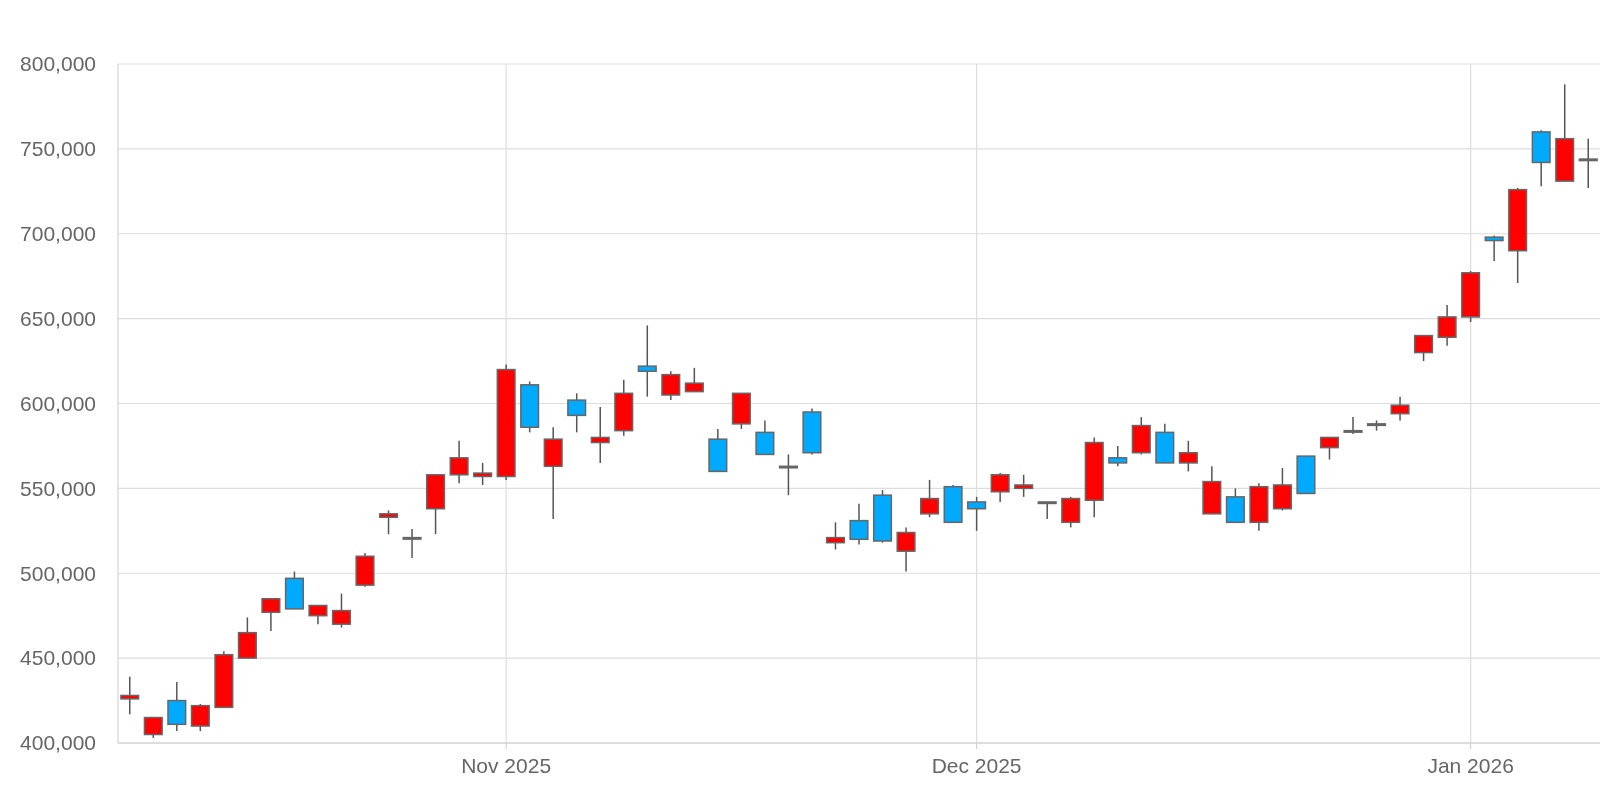  Describe the element at coordinates (58, 658) in the screenshot. I see `y-tick-label: 450,000` at that location.